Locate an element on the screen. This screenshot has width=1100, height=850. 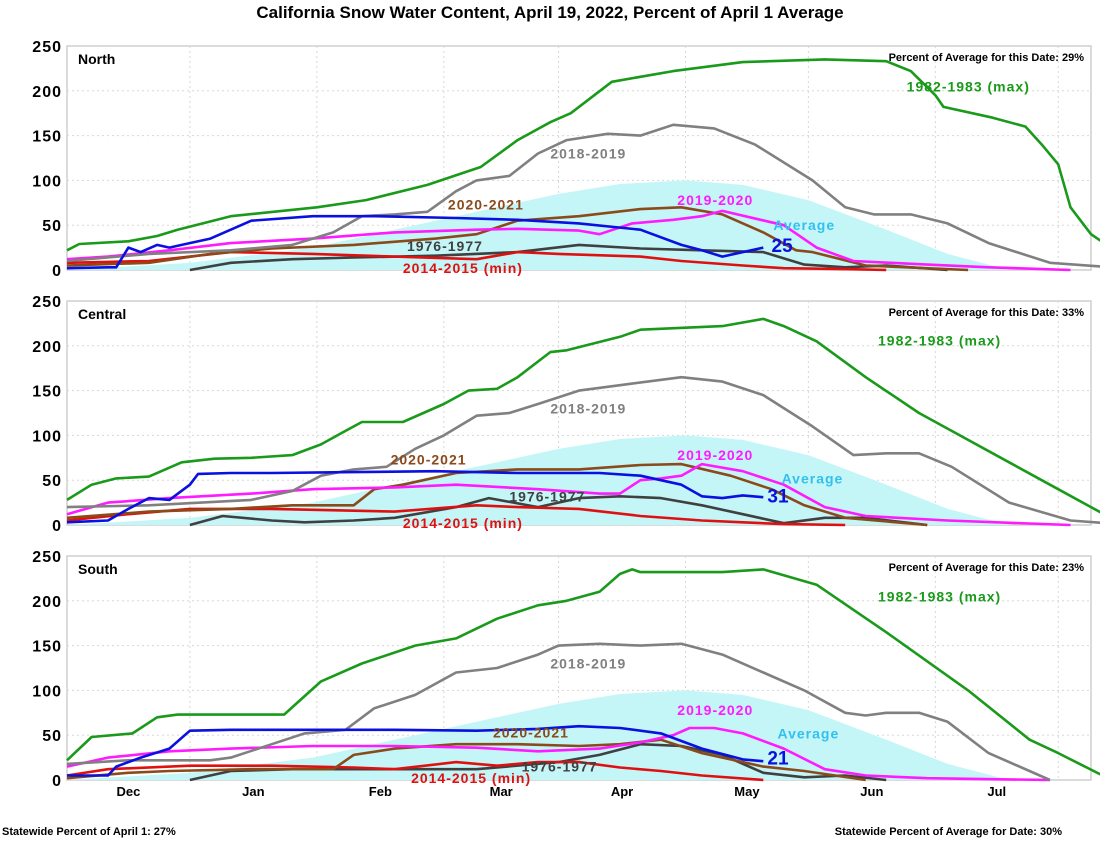
x-tick-label: Mar is located at coordinates (501, 791).